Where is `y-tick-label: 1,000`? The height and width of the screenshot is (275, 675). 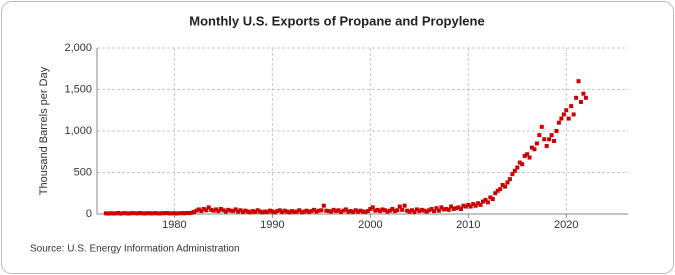 y-tick-label: 1,000 is located at coordinates (78, 131).